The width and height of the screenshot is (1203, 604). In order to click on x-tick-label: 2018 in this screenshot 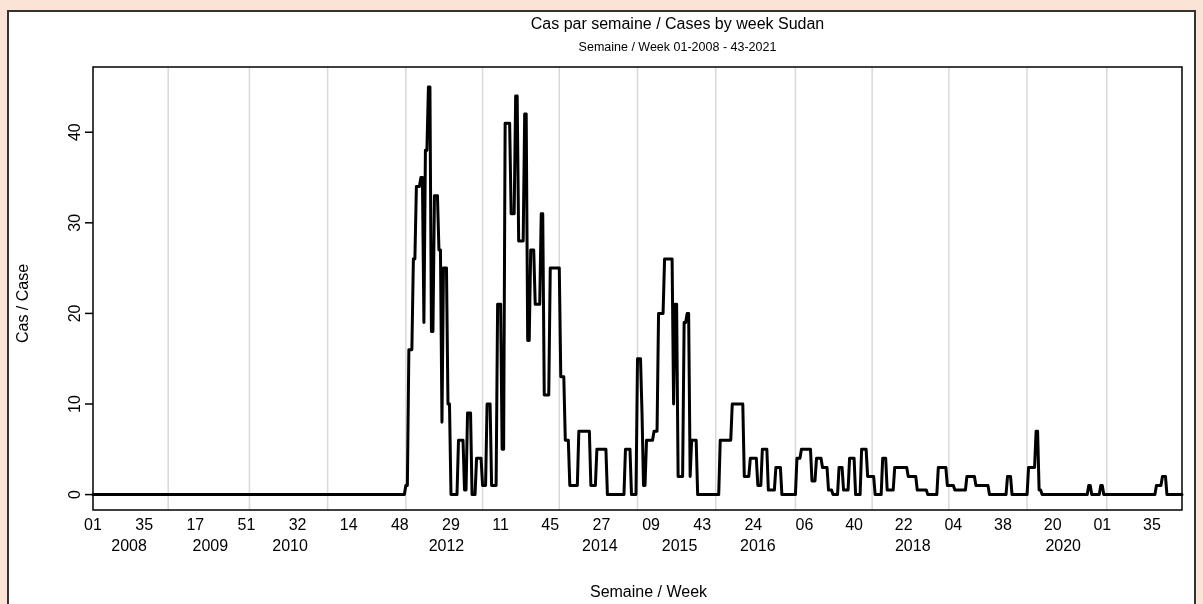, I will do `click(912, 545)`.